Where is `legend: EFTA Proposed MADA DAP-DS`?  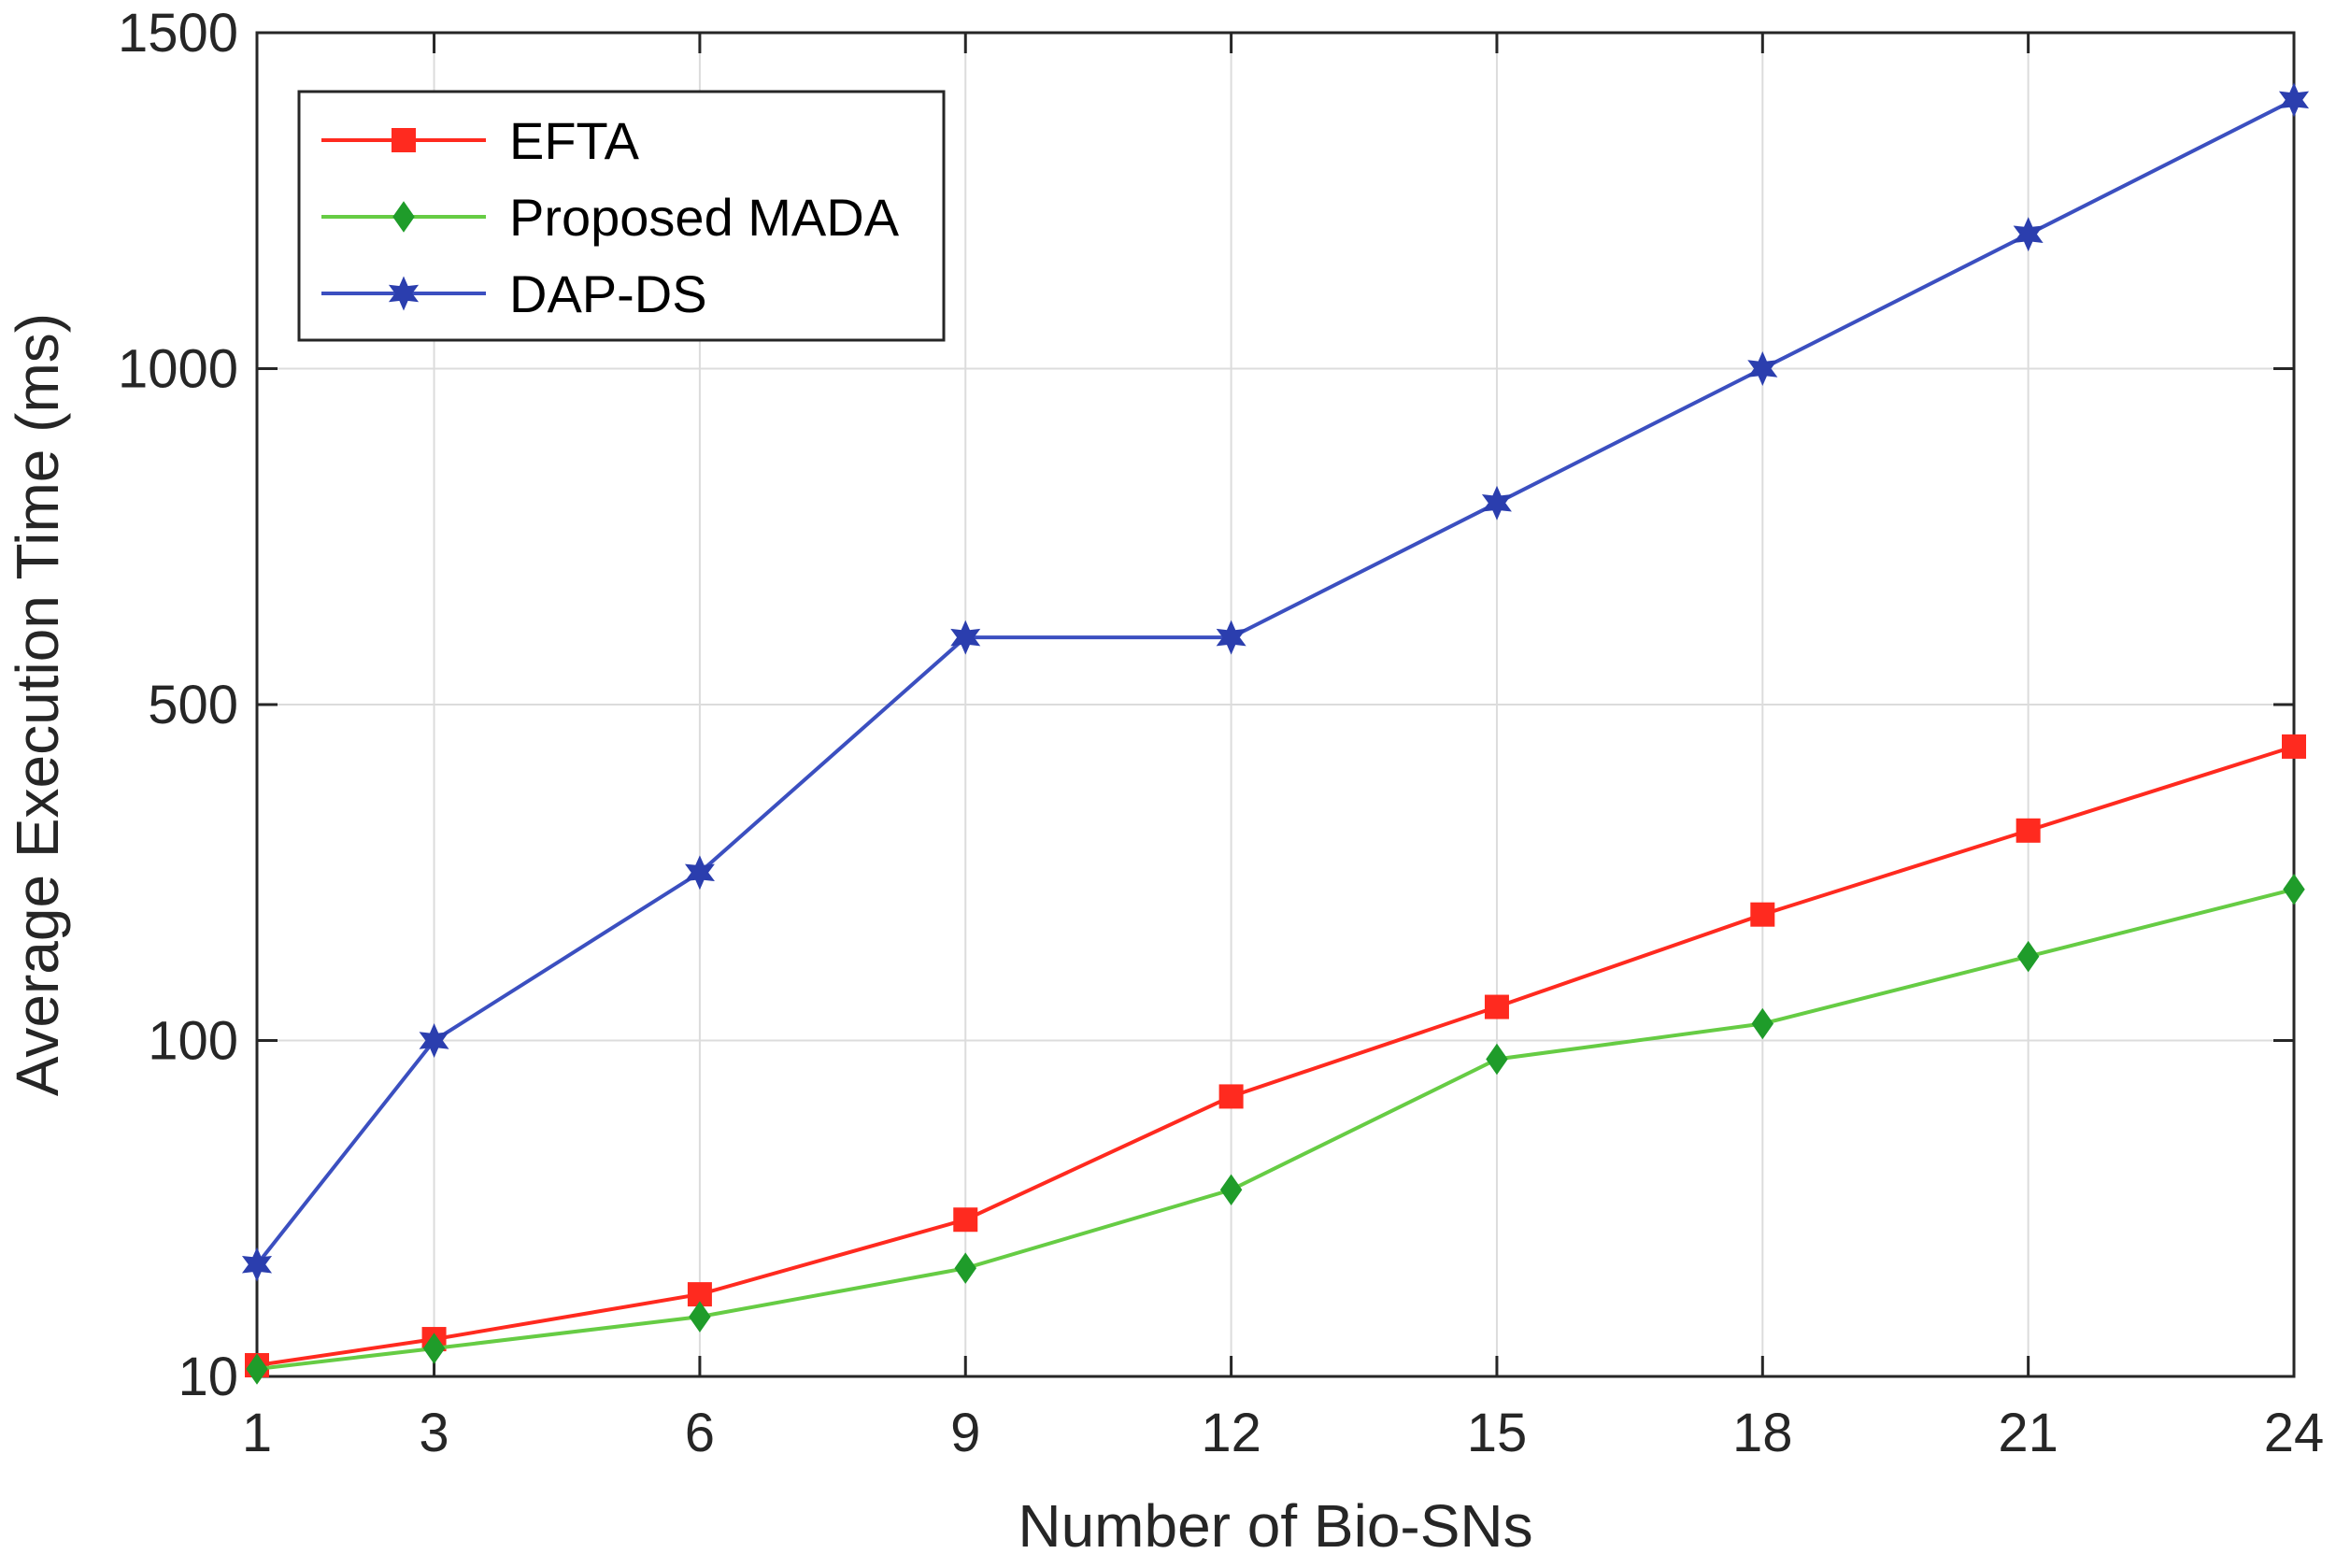
legend: EFTA Proposed MADA DAP-DS is located at coordinates (621, 216).